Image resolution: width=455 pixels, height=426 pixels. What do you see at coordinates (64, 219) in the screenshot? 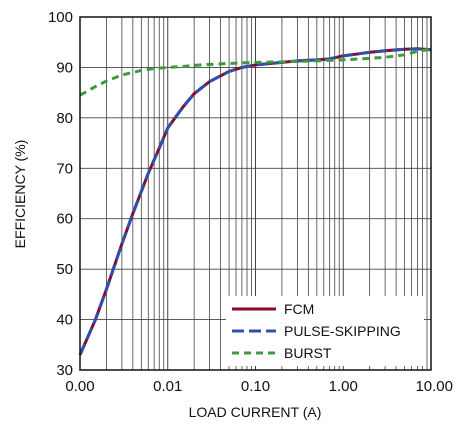
I see `y-tick-label: 60` at bounding box center [64, 219].